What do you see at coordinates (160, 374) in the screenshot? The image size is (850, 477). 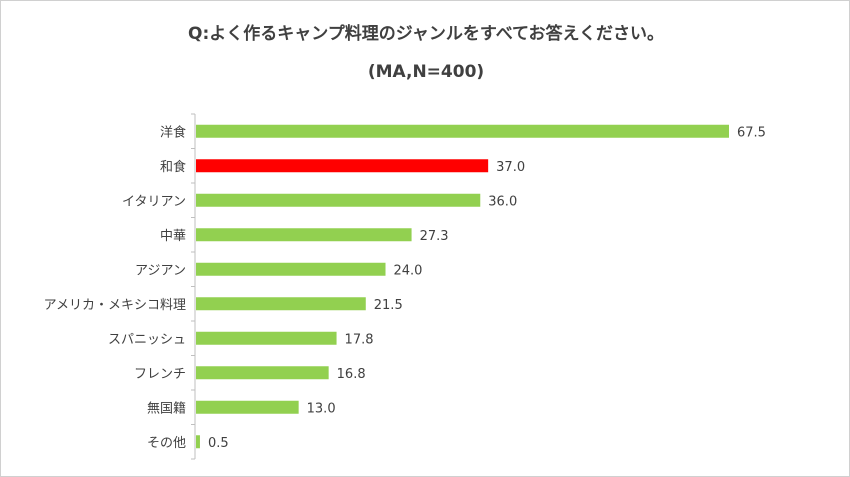 I see `category-label: フレンチ` at bounding box center [160, 374].